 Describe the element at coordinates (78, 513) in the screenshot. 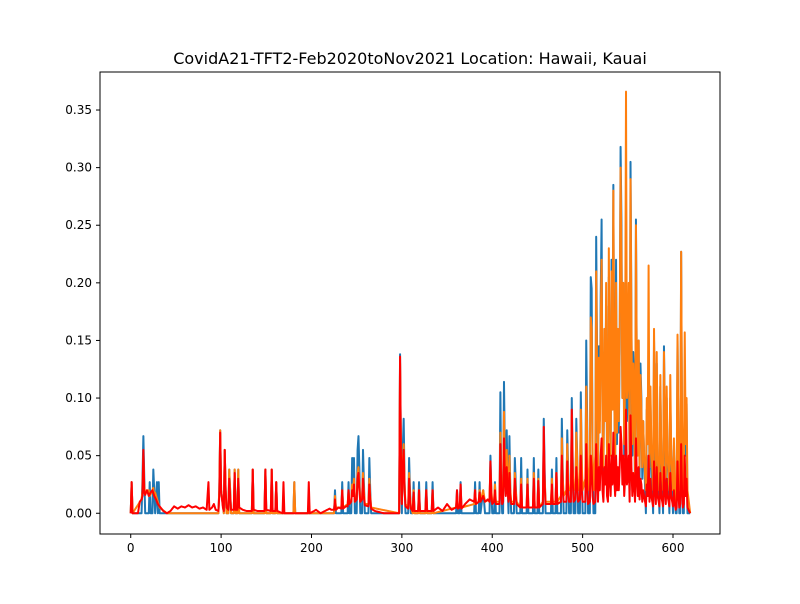

I see `y-tick-label: 0.00` at that location.